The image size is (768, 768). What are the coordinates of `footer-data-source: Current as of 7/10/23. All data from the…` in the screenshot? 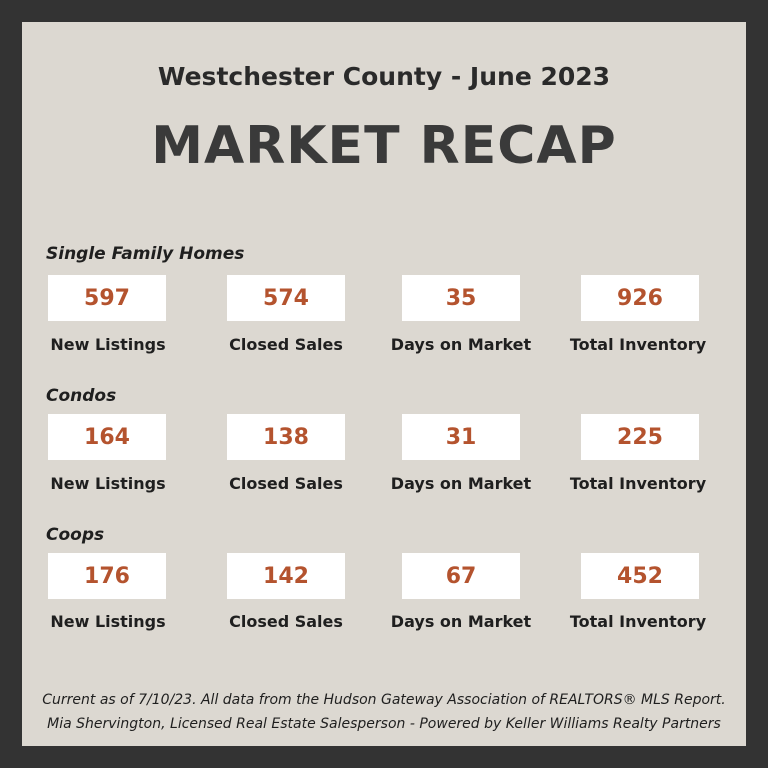 It's located at (384, 700).